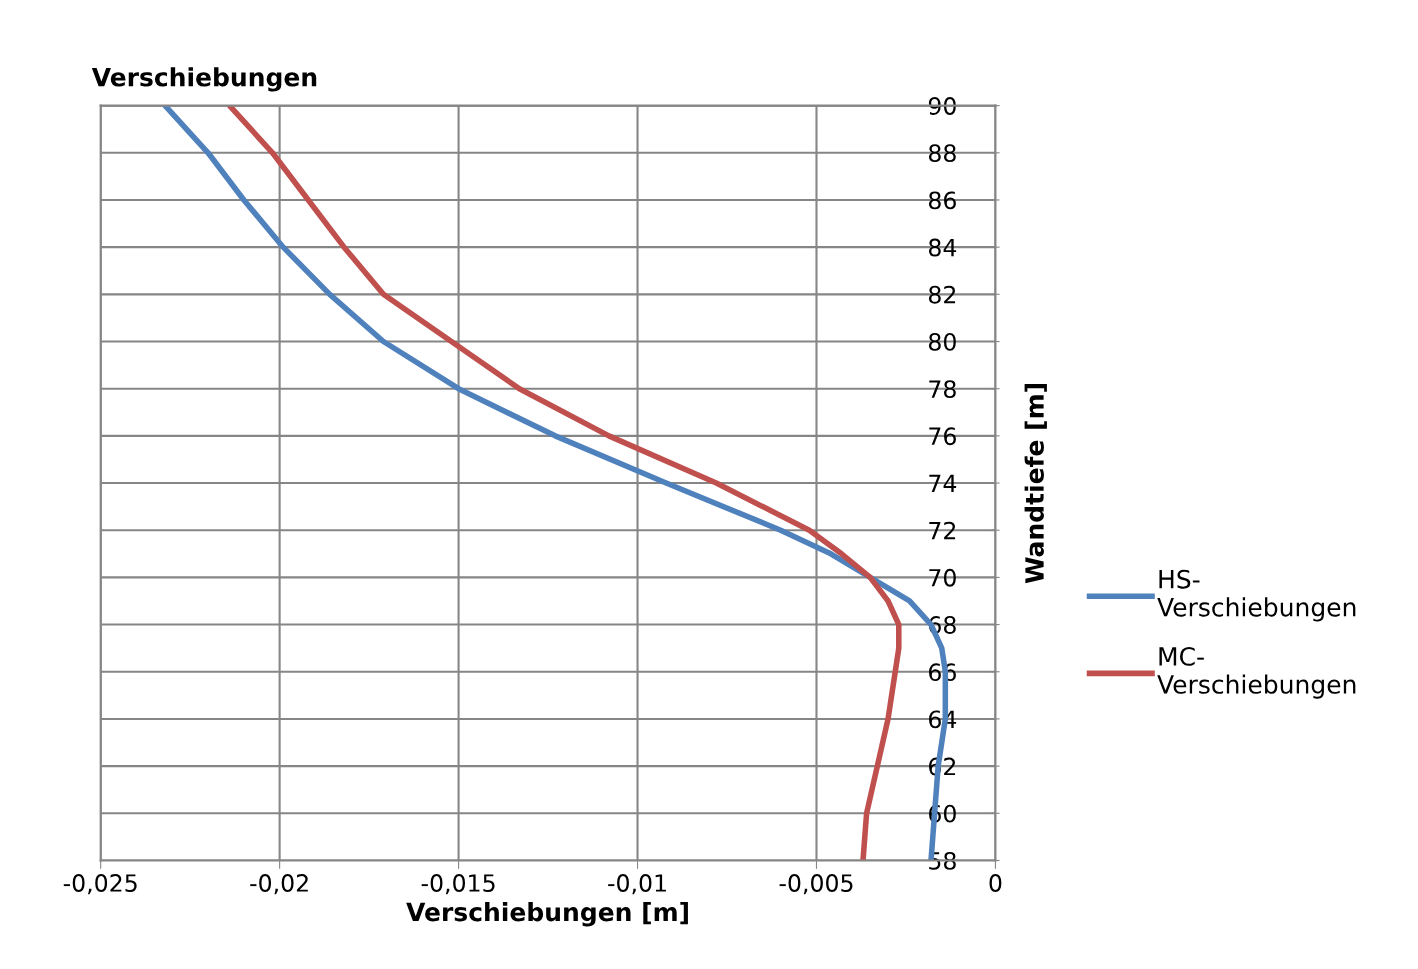 This screenshot has width=1418, height=969. Describe the element at coordinates (100, 884) in the screenshot. I see `x-tick-label: -0,025` at that location.